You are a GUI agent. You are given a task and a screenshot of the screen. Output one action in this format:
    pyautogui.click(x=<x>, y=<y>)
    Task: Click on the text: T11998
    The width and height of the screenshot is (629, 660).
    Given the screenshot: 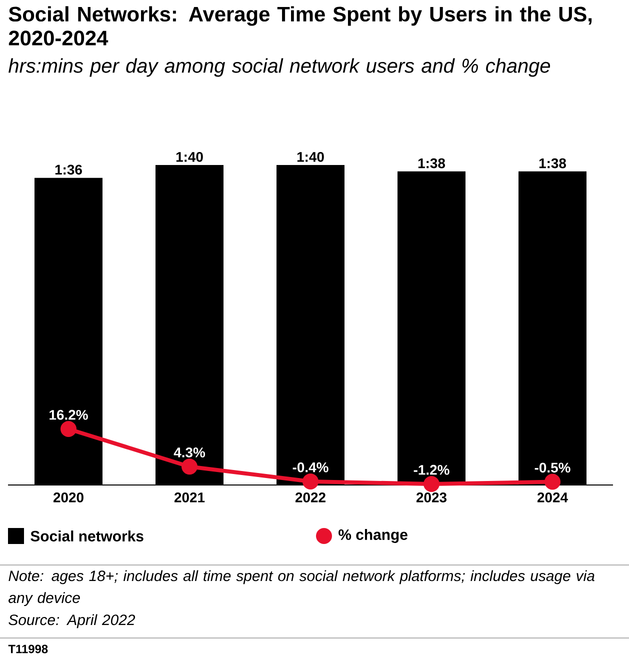 What is the action you would take?
    pyautogui.click(x=28, y=649)
    